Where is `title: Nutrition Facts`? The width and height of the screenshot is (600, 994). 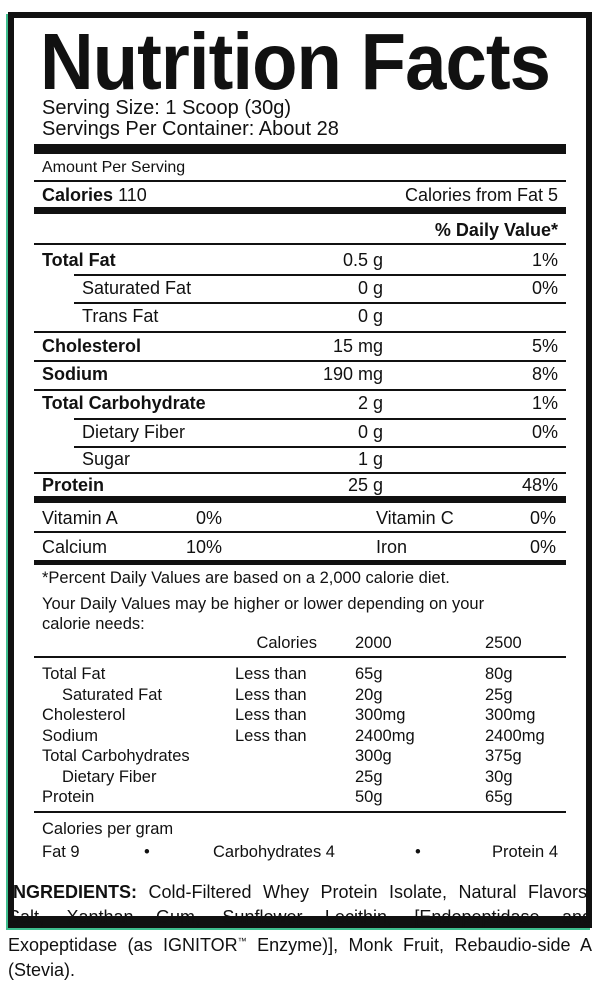 title: Nutrition Facts is located at coordinates (295, 61).